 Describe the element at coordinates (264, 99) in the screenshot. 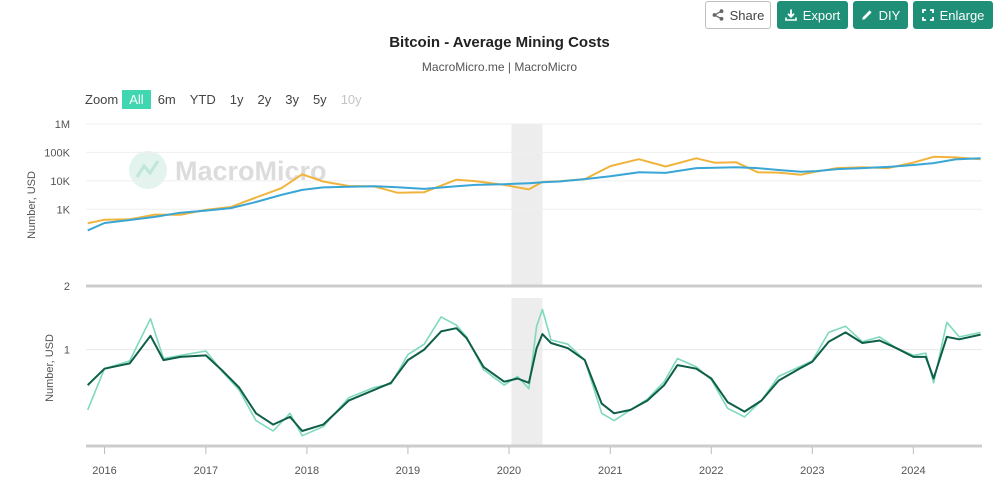

I see `zoom-option-2y: 2y` at that location.